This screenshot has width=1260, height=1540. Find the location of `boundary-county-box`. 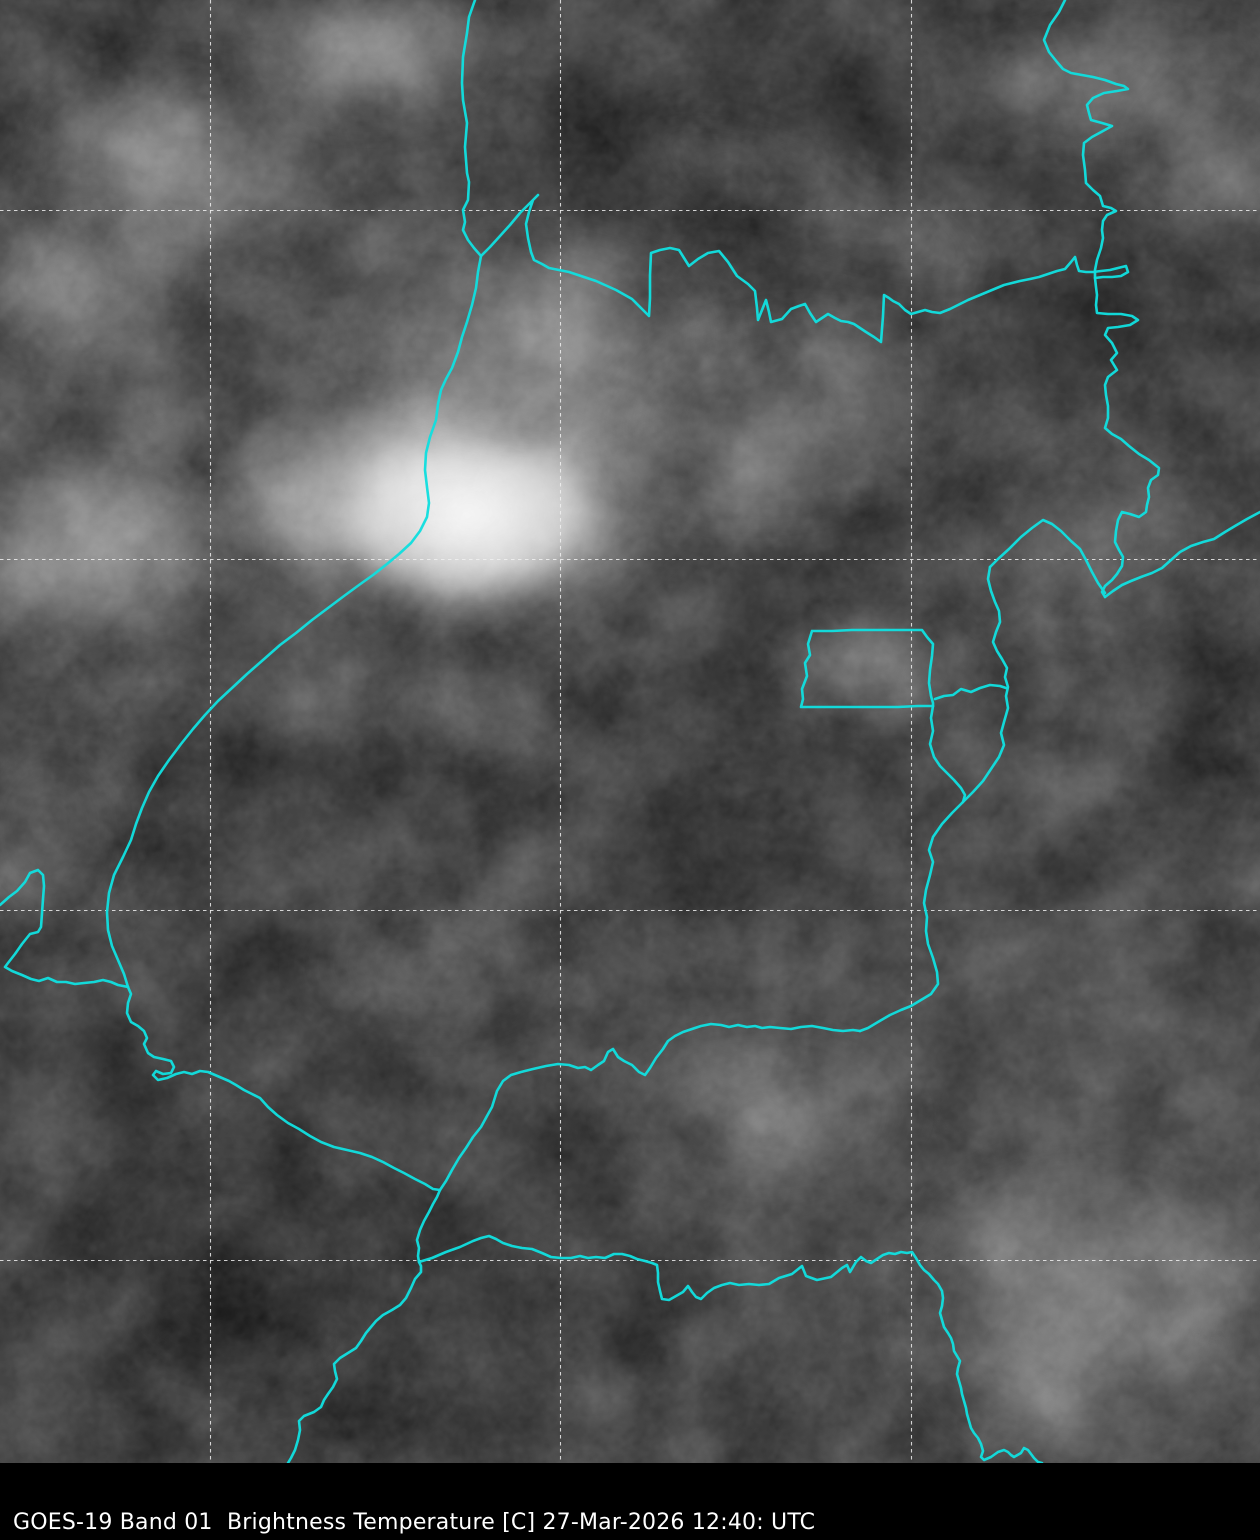

boundary-county-box is located at coordinates (867, 668).